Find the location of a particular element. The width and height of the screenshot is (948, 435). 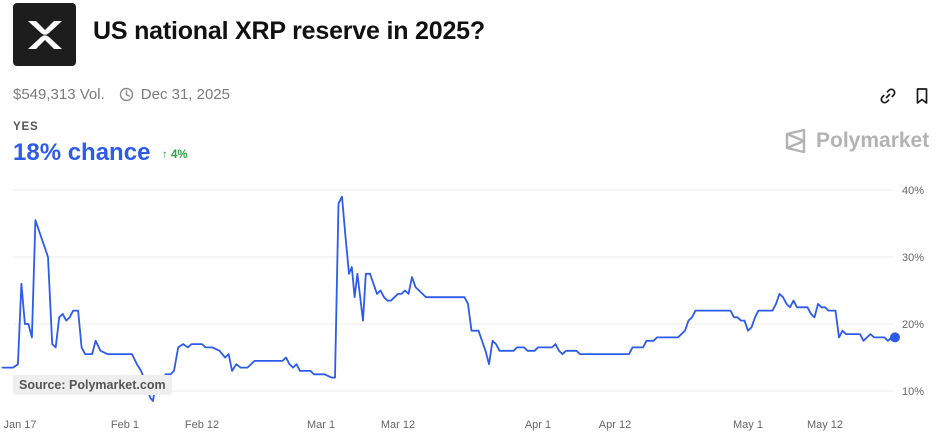

bookmark-icon is located at coordinates (922, 96).